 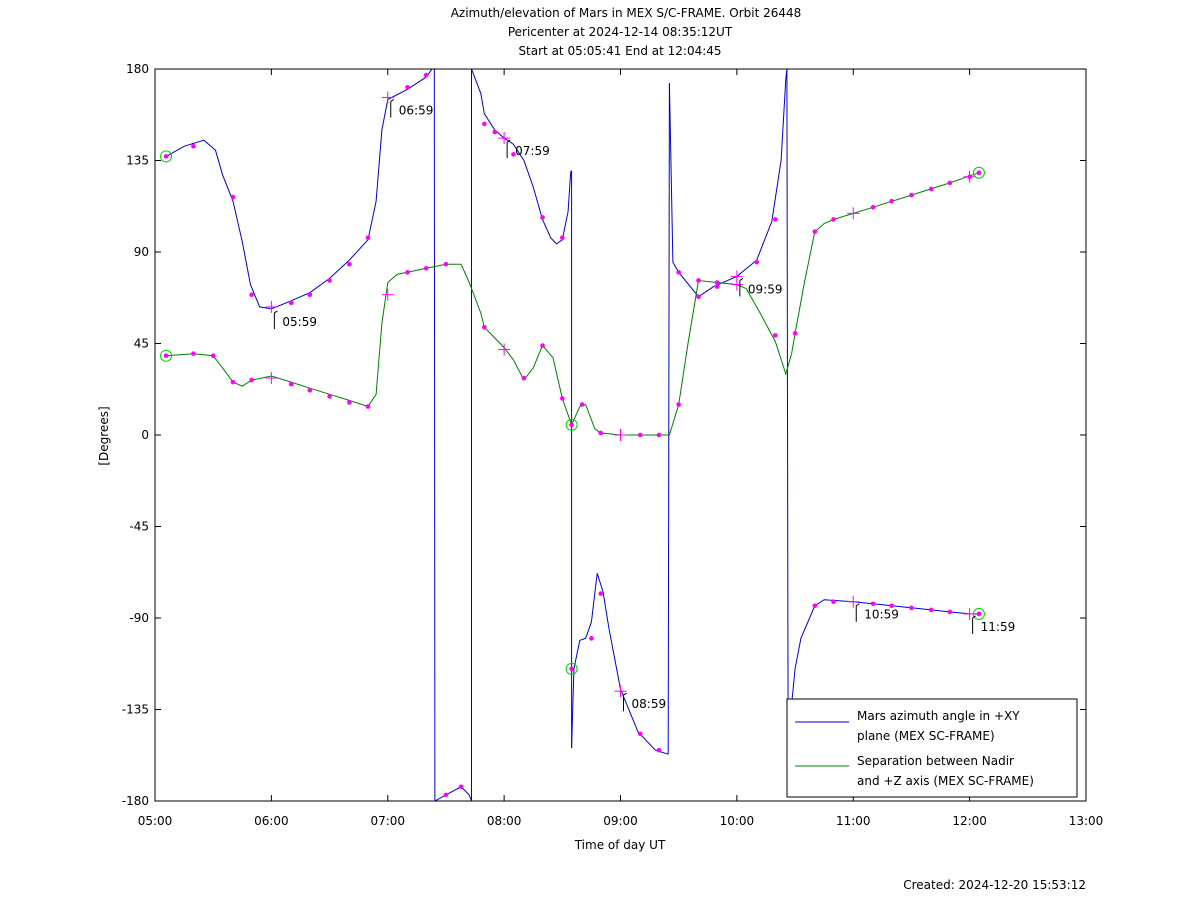 What do you see at coordinates (416, 110) in the screenshot?
I see `svg-text: 06:59` at bounding box center [416, 110].